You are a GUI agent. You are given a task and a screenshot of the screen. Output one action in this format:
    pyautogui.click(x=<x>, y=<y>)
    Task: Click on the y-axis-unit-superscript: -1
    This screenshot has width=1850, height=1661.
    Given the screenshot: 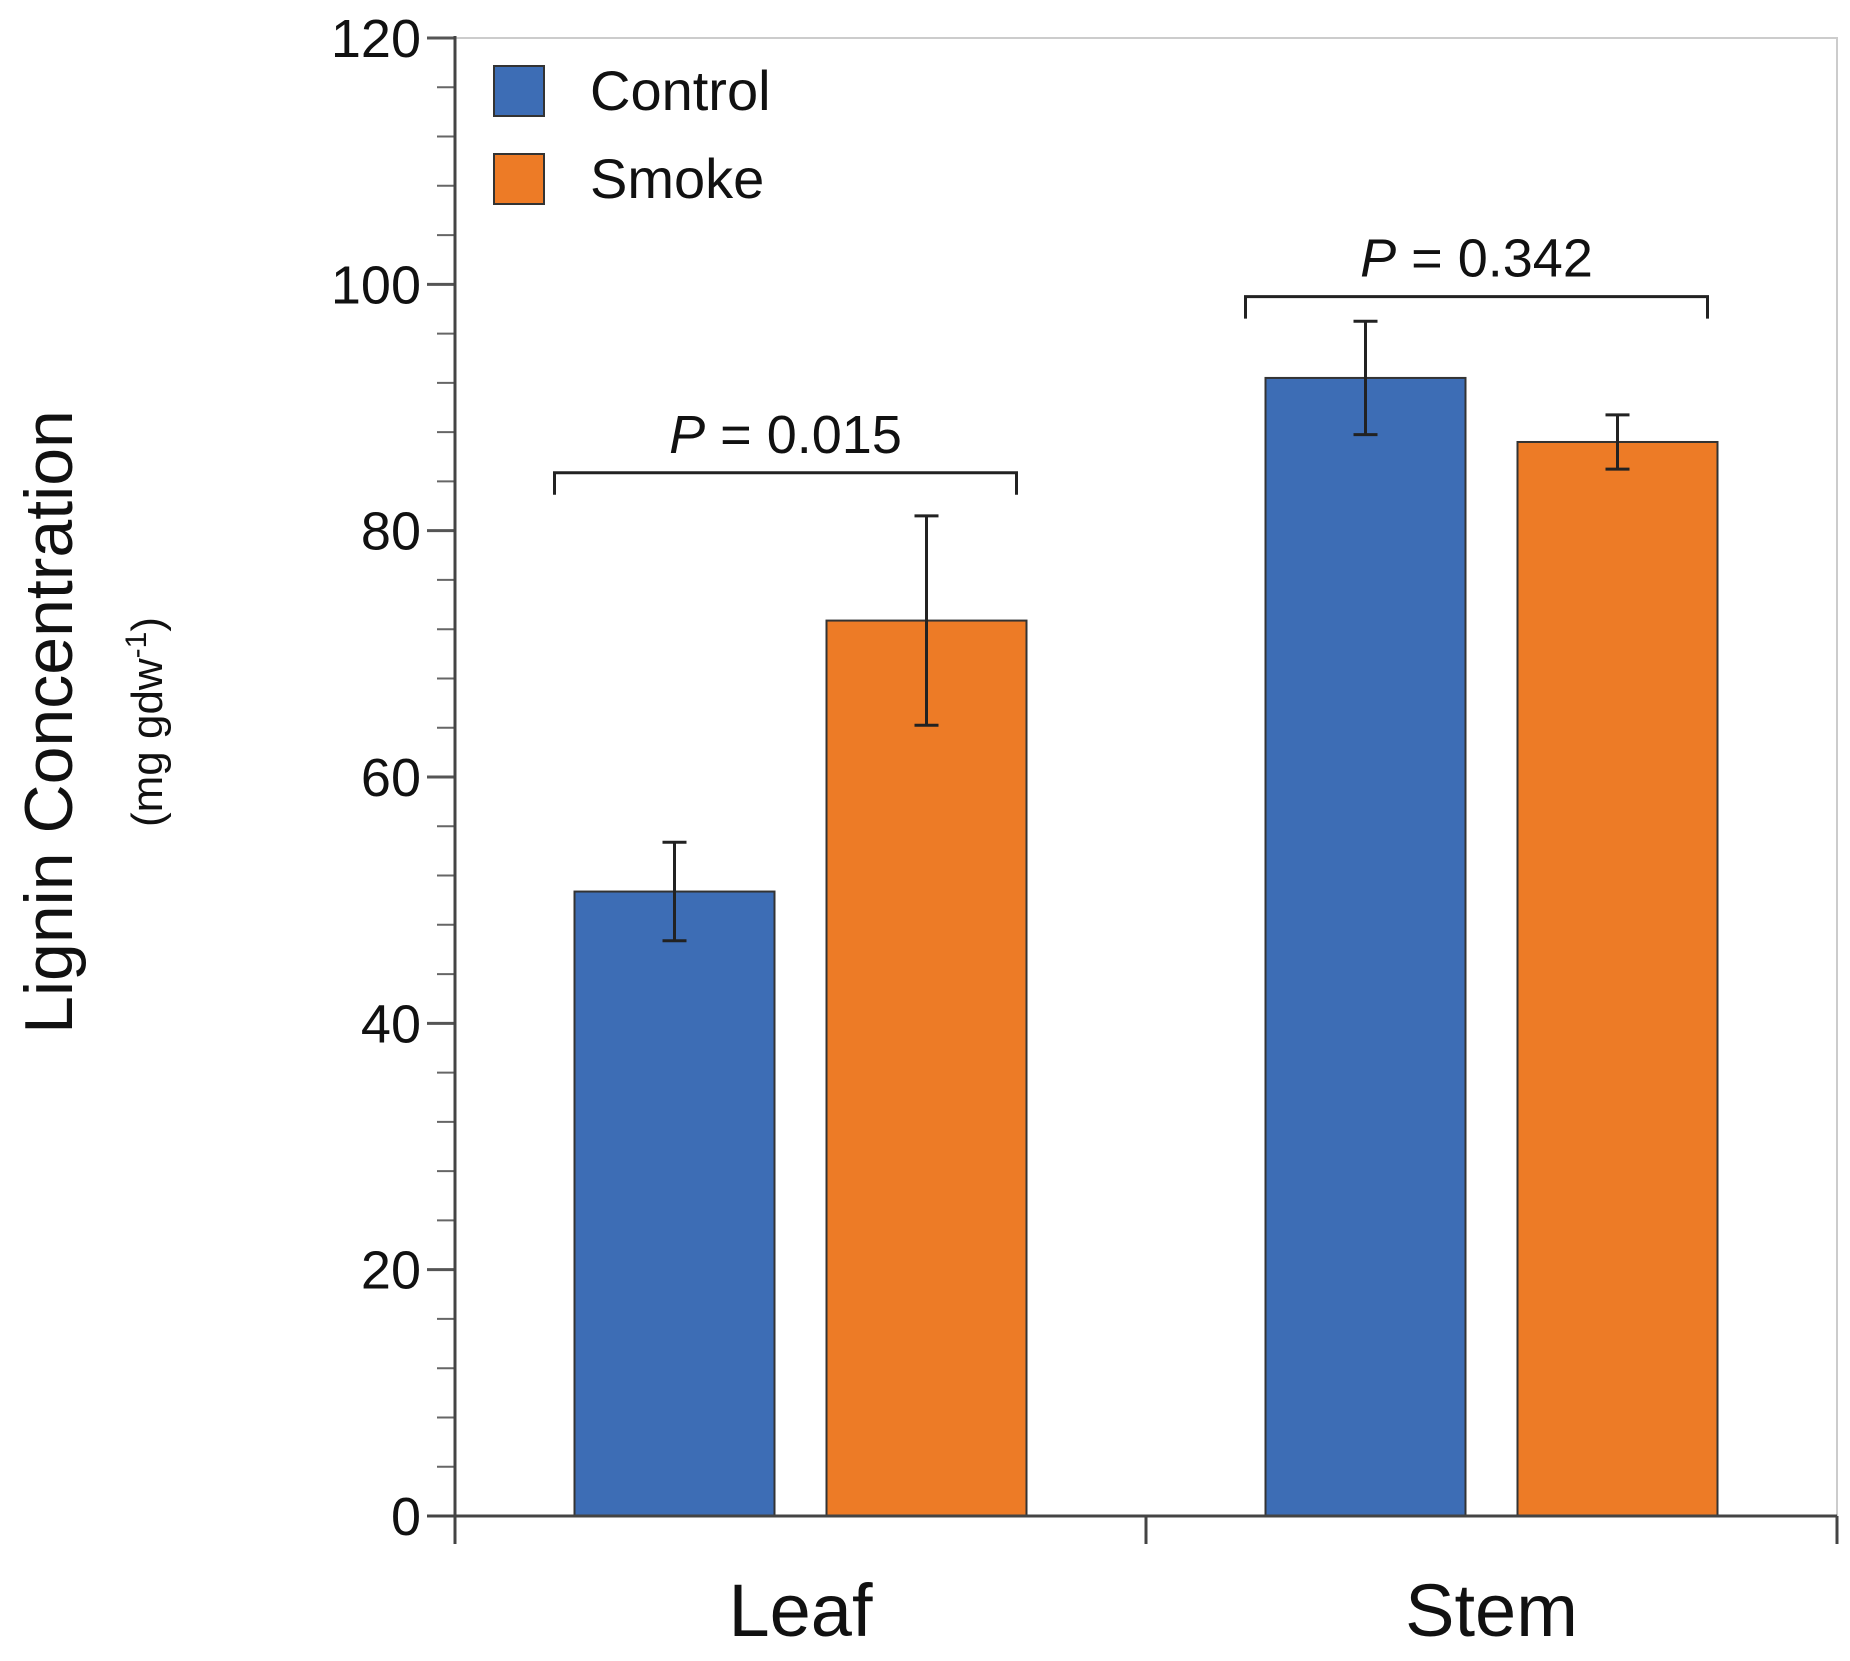 What is the action you would take?
    pyautogui.click(x=136, y=645)
    